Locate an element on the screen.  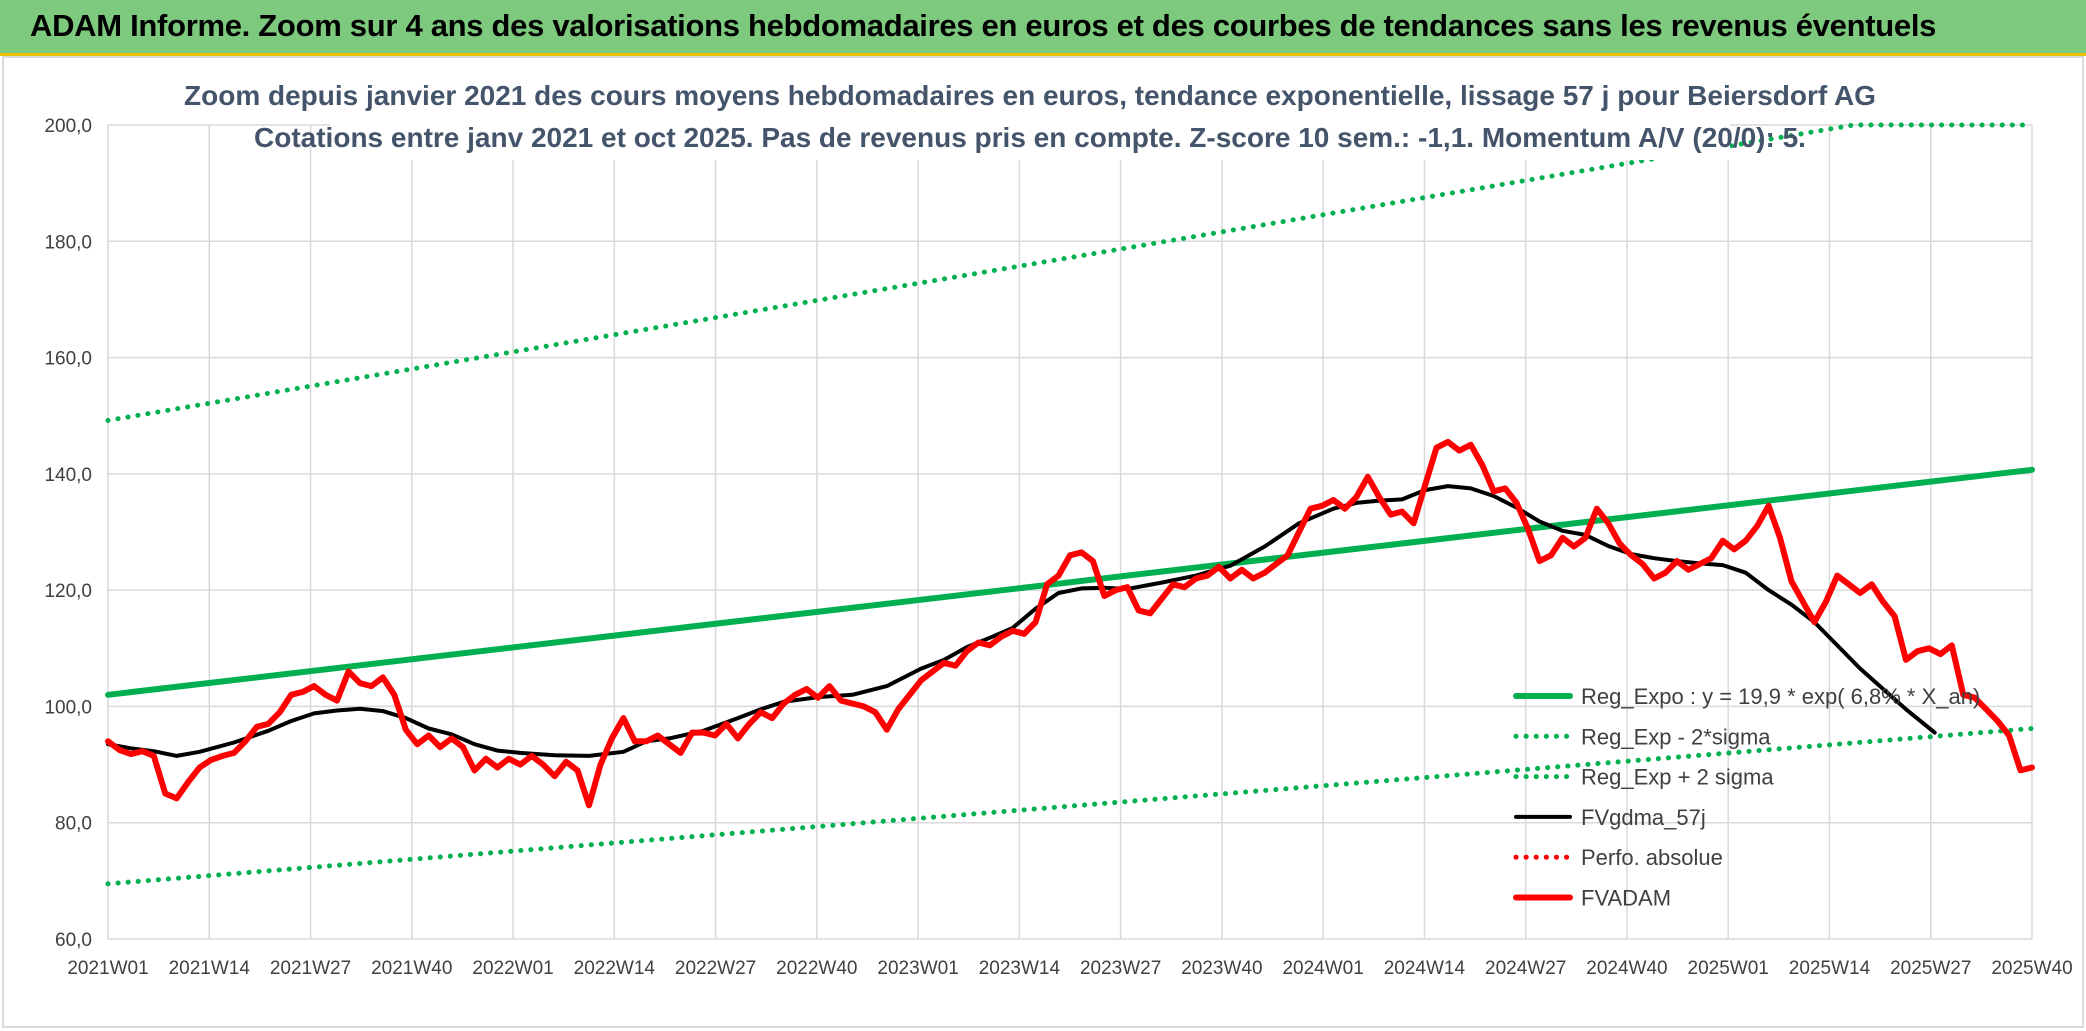
x-tick-label: 2022W27 is located at coordinates (715, 968).